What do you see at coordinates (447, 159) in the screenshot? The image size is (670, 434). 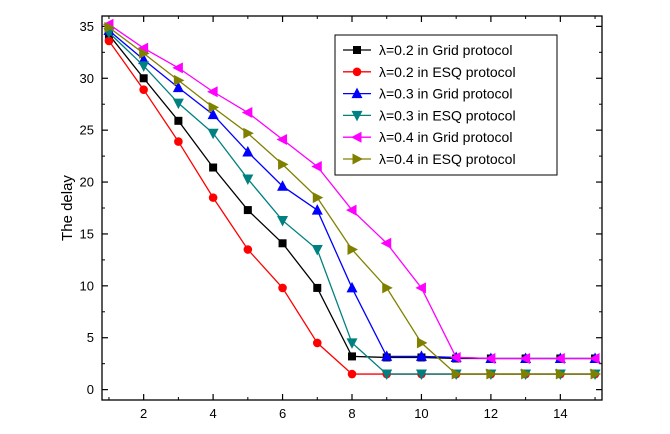 I see `legend-label: λ=0.4 in ESQ protocol` at bounding box center [447, 159].